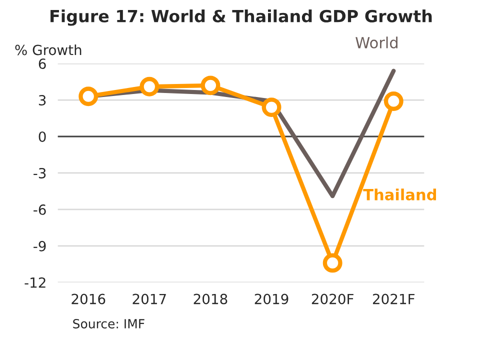 Image resolution: width=482 pixels, height=353 pixels. I want to click on x-tick-label: 2020F, so click(333, 299).